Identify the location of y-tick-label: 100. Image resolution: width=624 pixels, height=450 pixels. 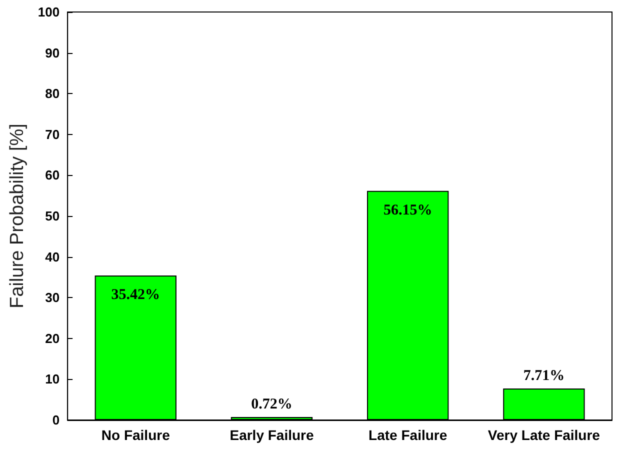
(49, 12).